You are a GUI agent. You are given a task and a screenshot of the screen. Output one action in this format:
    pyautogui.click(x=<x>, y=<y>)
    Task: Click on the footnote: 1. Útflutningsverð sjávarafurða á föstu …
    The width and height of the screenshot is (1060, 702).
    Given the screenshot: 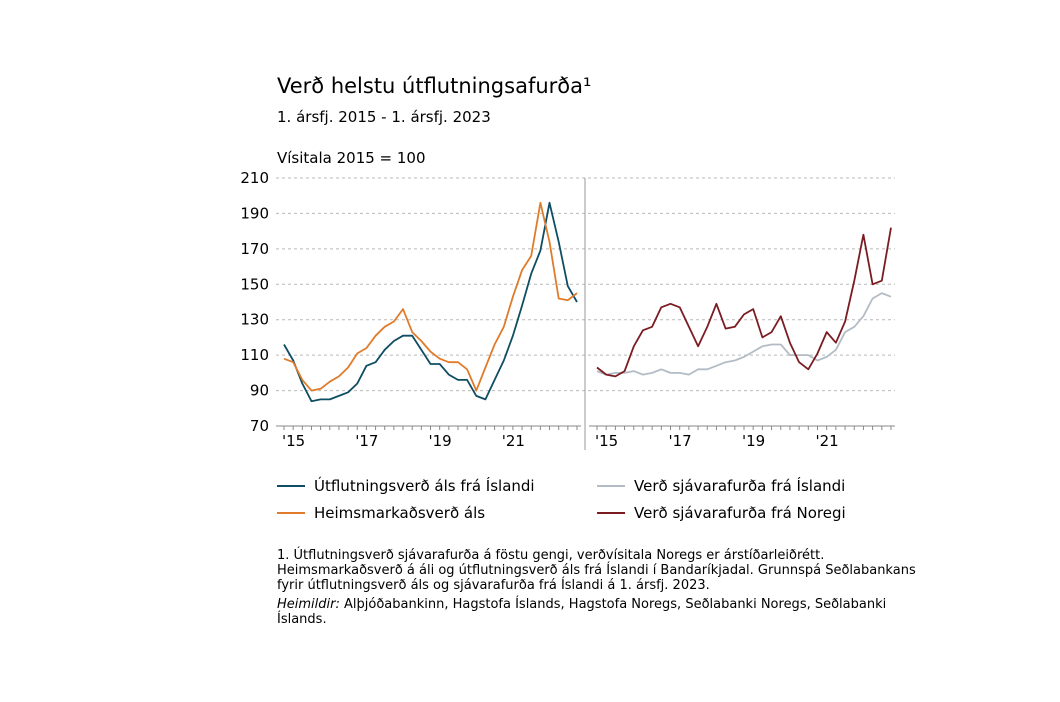 What is the action you would take?
    pyautogui.click(x=597, y=587)
    